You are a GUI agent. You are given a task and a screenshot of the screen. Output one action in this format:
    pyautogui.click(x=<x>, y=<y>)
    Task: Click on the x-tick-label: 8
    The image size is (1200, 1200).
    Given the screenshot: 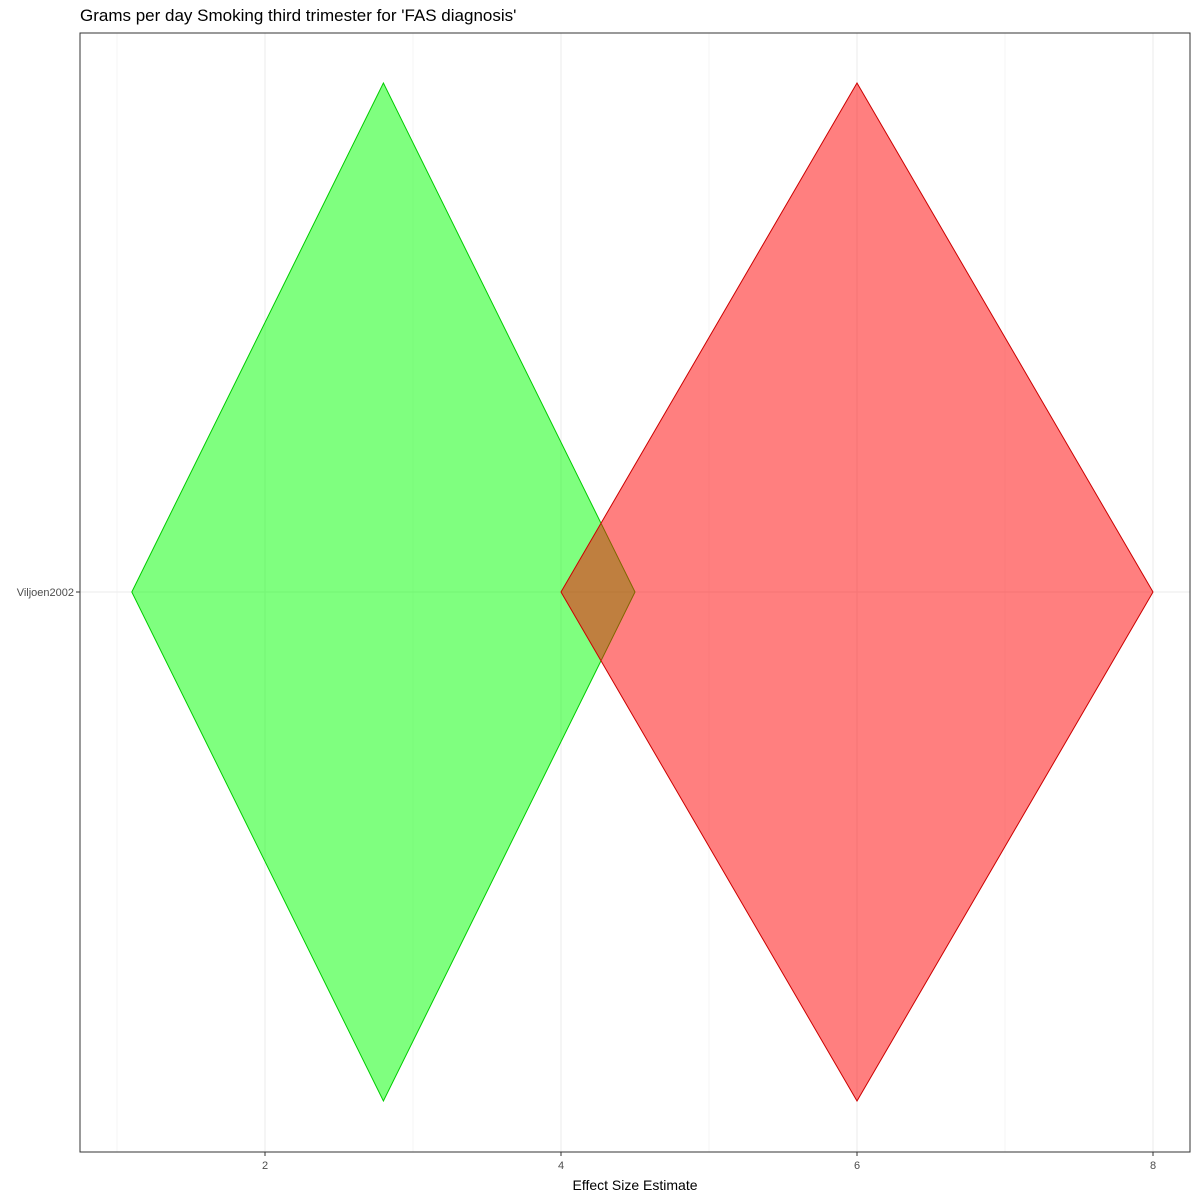 What is the action you would take?
    pyautogui.click(x=1153, y=1166)
    